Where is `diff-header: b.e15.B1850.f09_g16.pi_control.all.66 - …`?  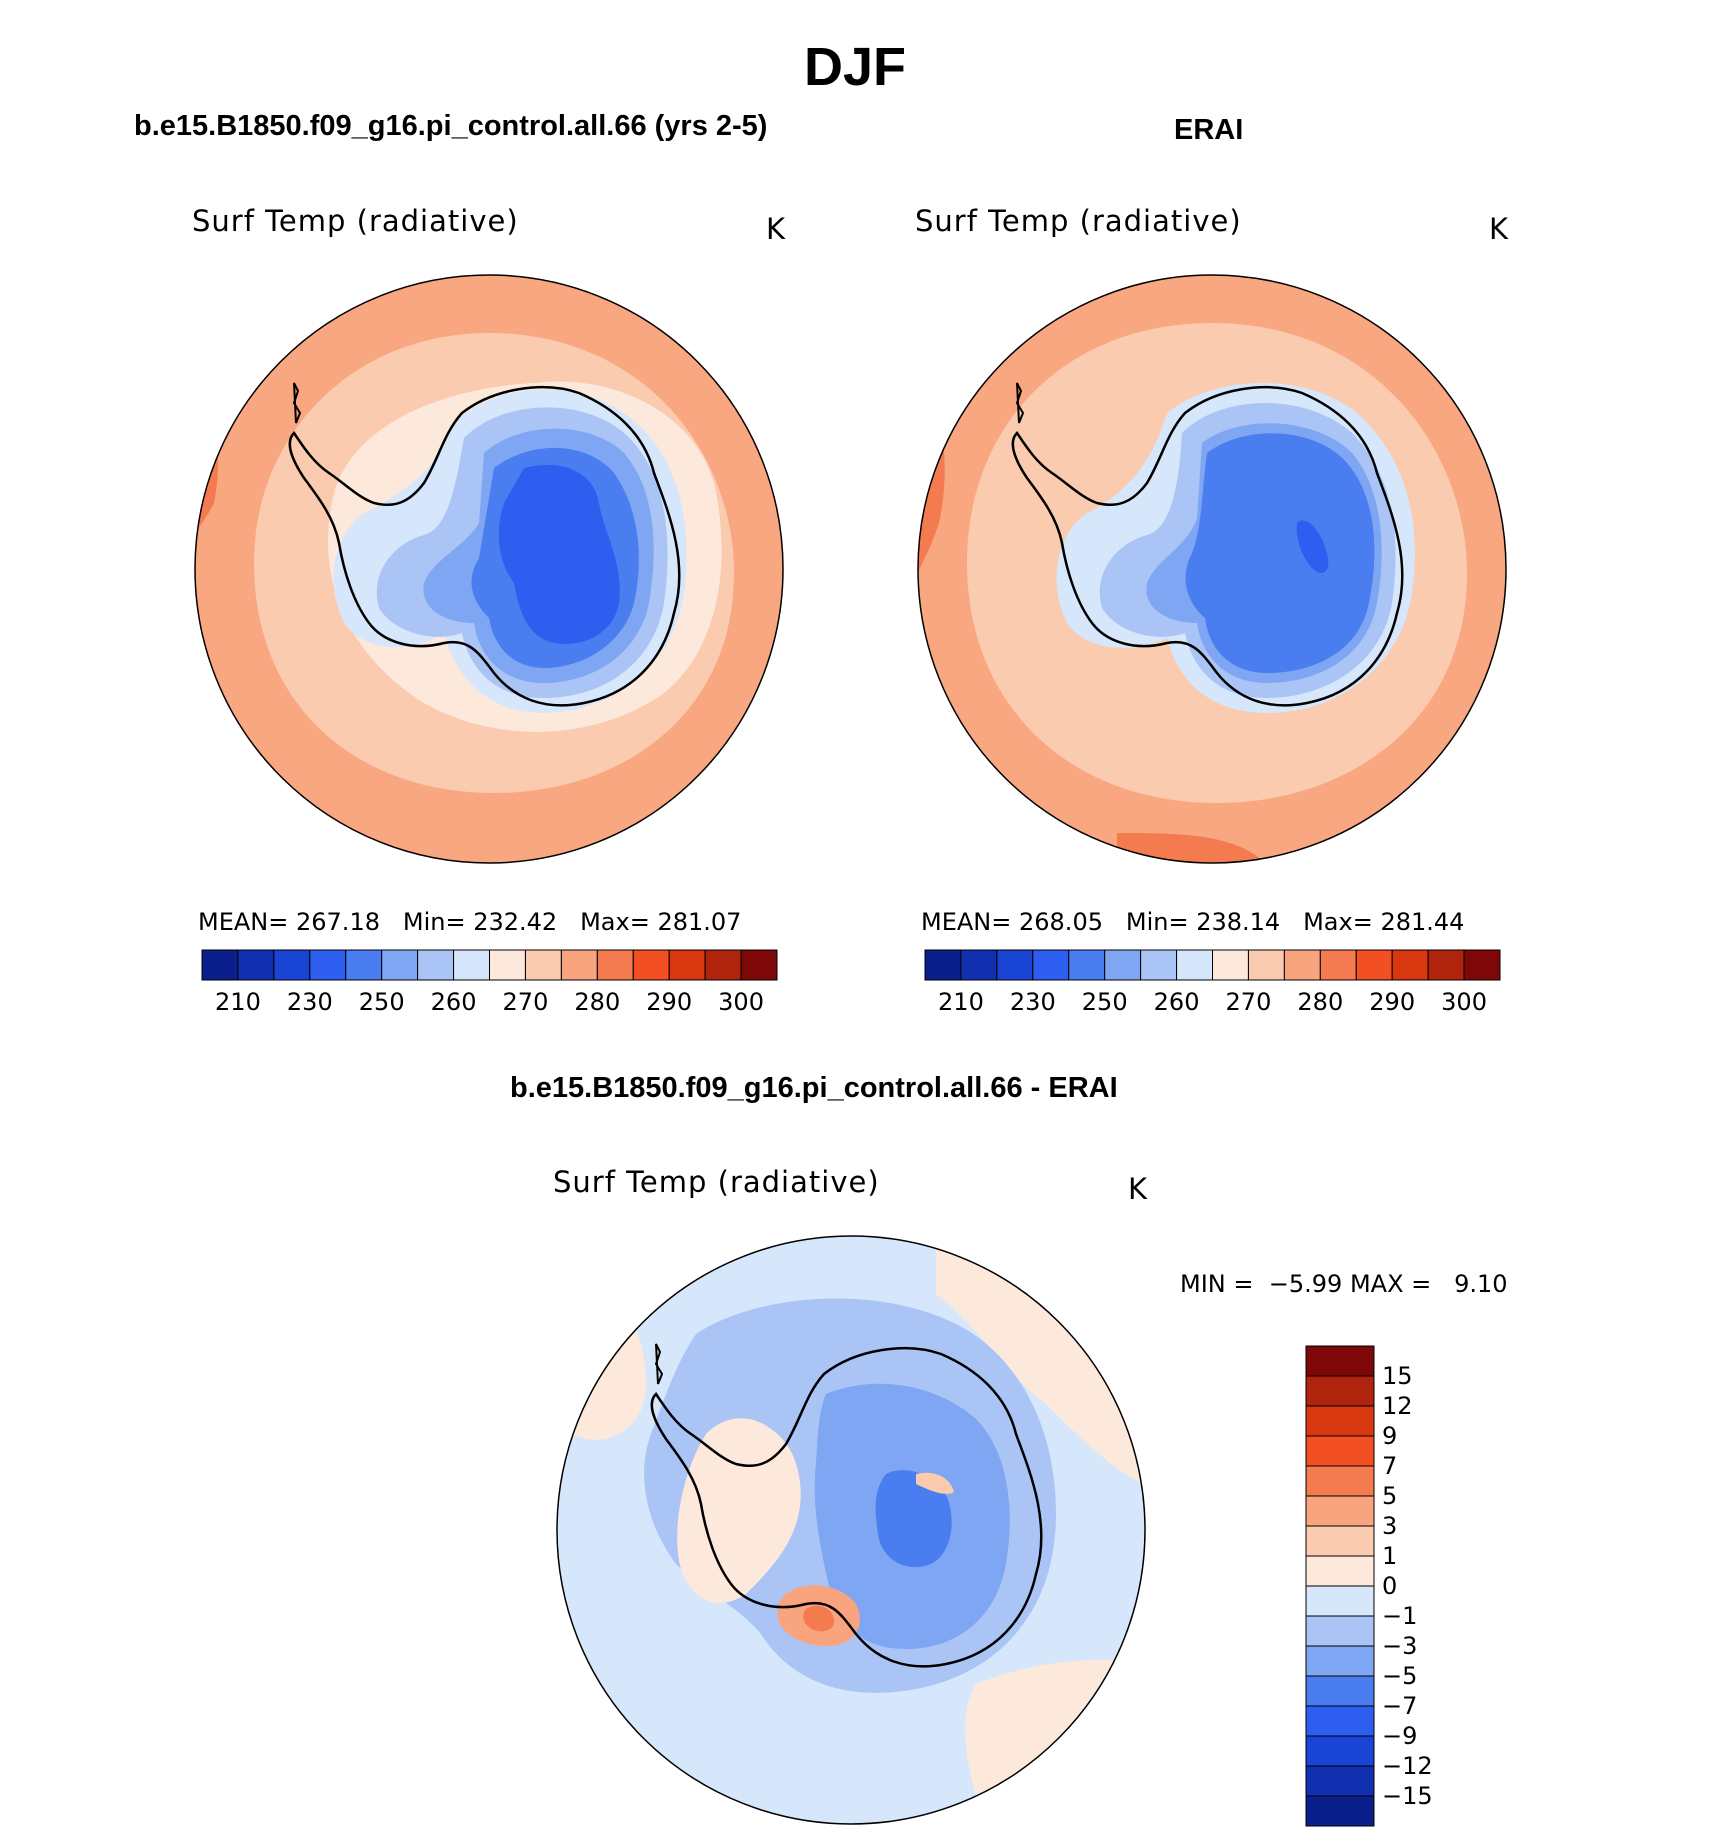 diff-header: b.e15.B1850.f09_g16.pi_control.all.66 - … is located at coordinates (814, 1088).